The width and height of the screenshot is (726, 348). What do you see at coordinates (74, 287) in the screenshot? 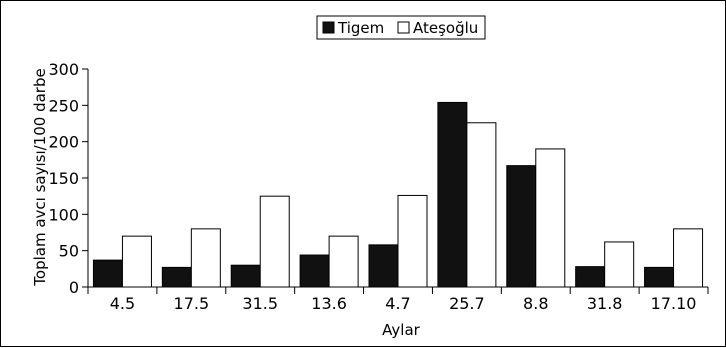
I see `y-tick-label: 0` at bounding box center [74, 287].